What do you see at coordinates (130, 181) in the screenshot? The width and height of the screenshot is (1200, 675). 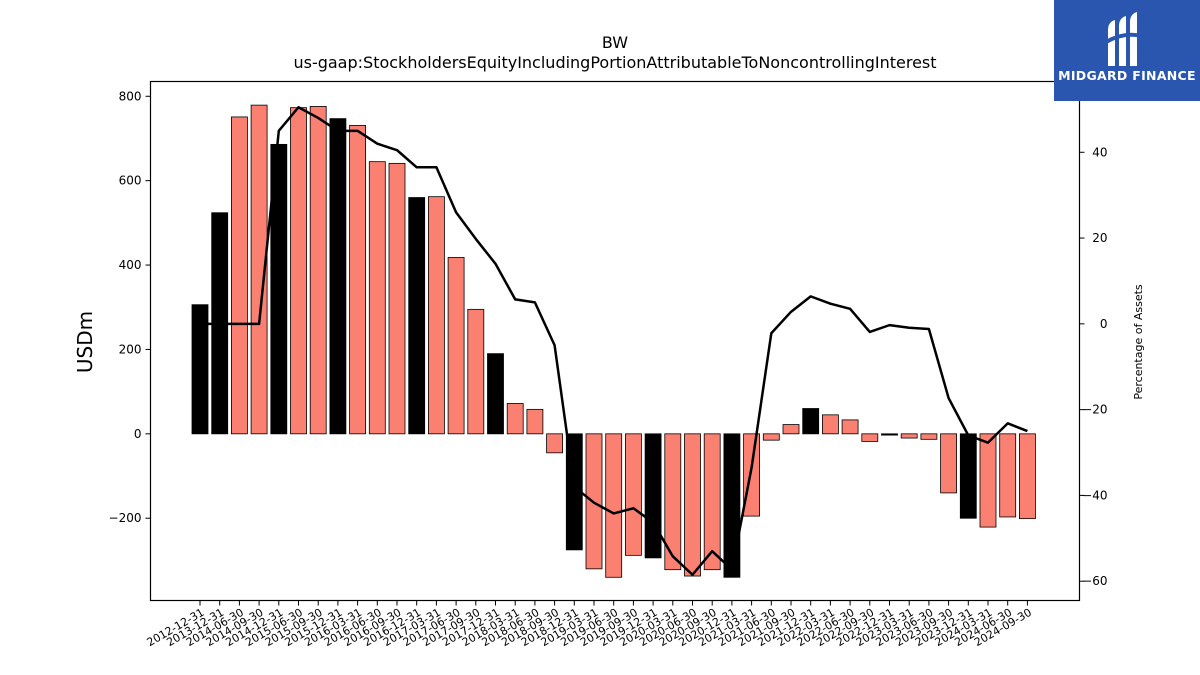 I see `y-tick-label: 600` at bounding box center [130, 181].